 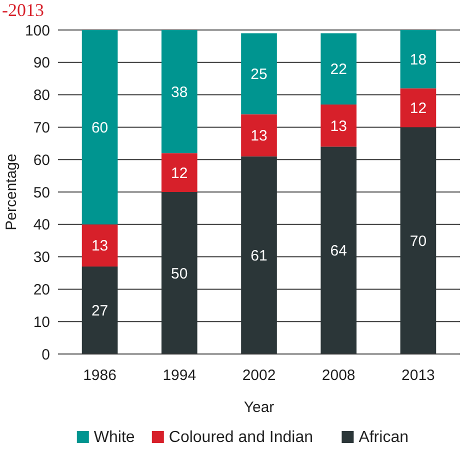 I want to click on y-tick-label: 10, so click(x=41, y=322).